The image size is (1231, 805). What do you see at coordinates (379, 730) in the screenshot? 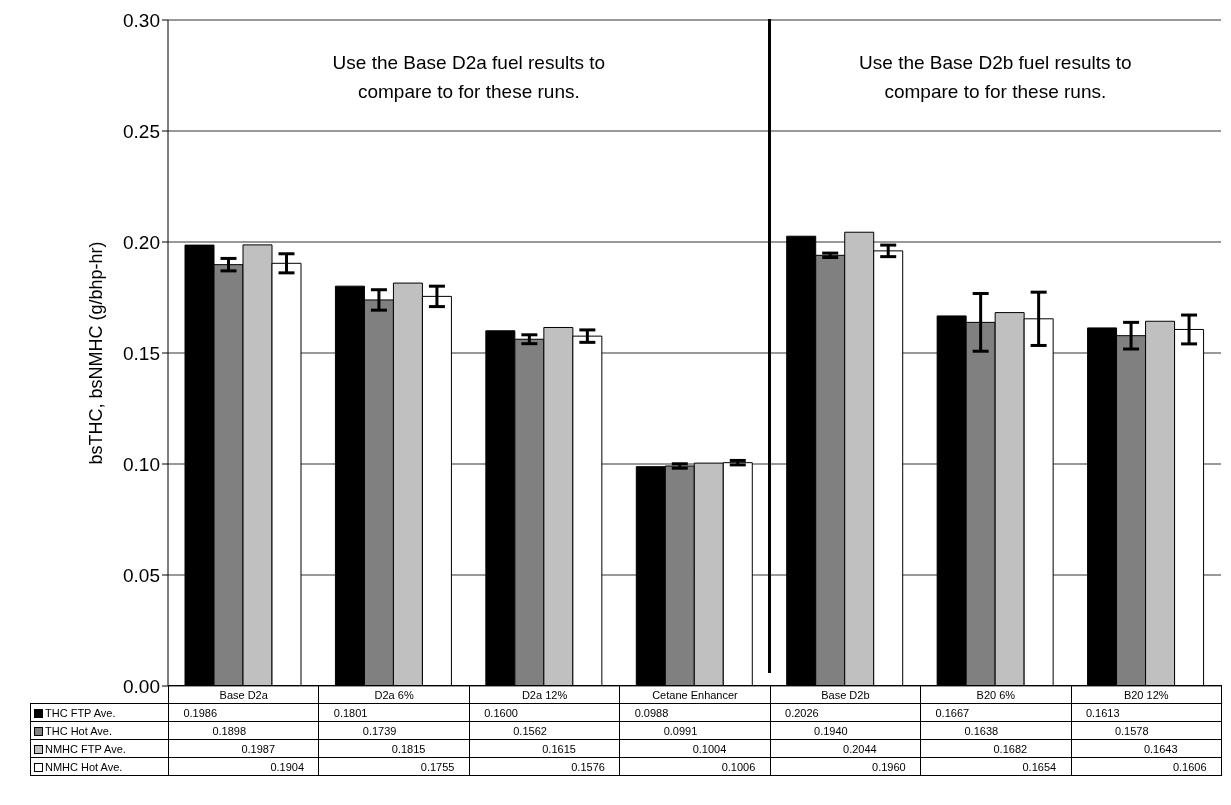
I see `data-label: 0.1739` at bounding box center [379, 730].